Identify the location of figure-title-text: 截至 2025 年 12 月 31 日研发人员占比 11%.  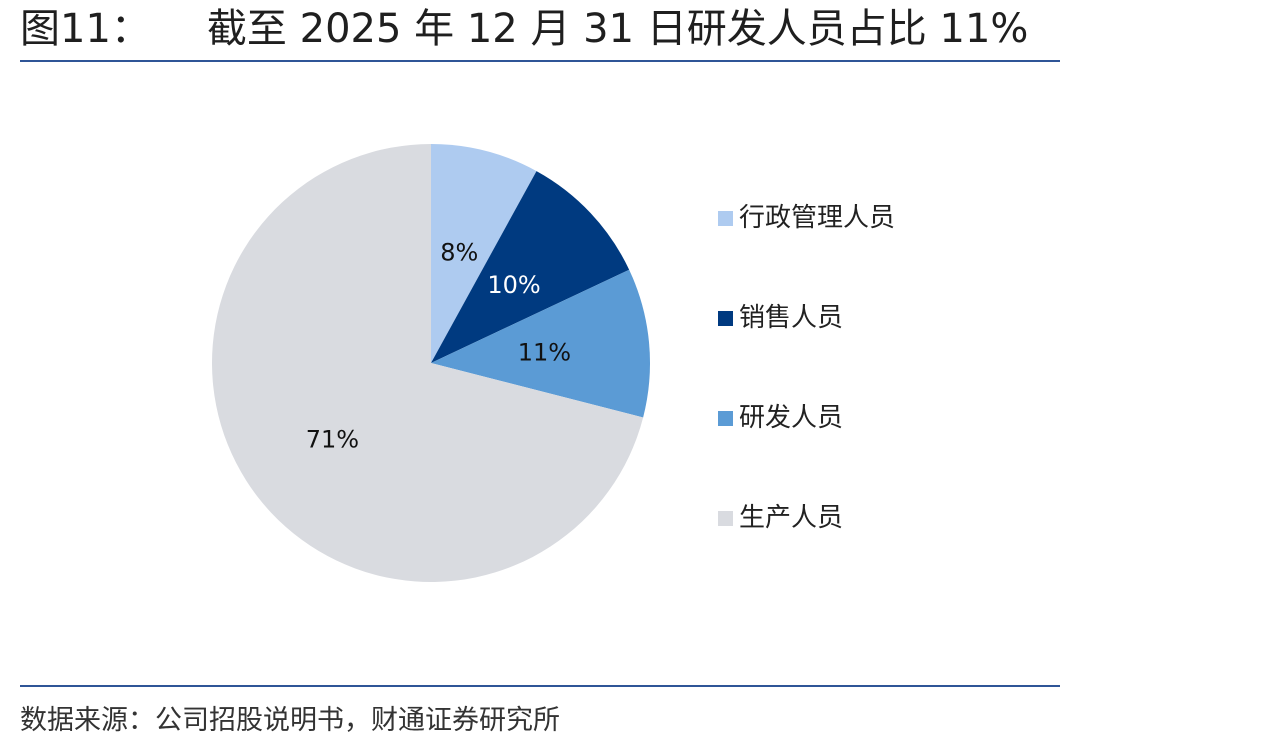
(617, 29).